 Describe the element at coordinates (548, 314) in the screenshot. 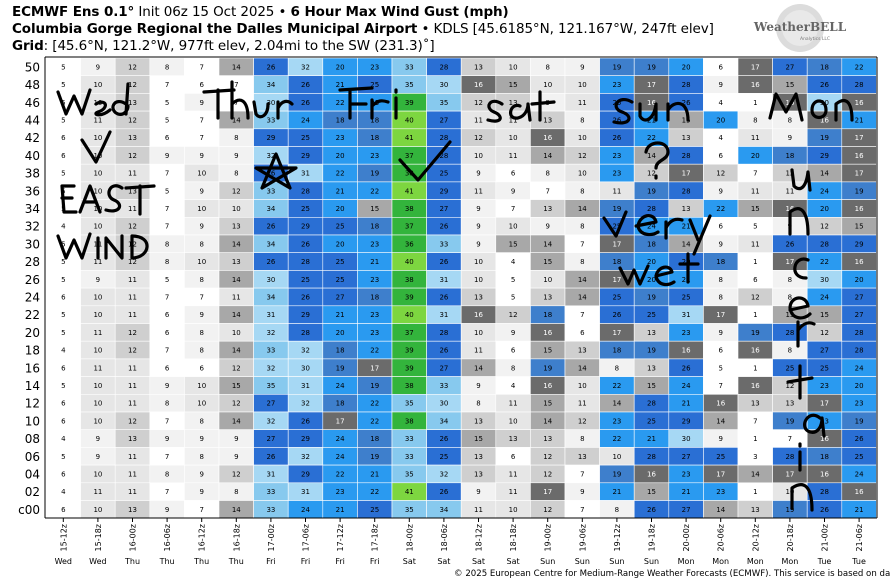

I see `heatmap-cell: 18` at that location.